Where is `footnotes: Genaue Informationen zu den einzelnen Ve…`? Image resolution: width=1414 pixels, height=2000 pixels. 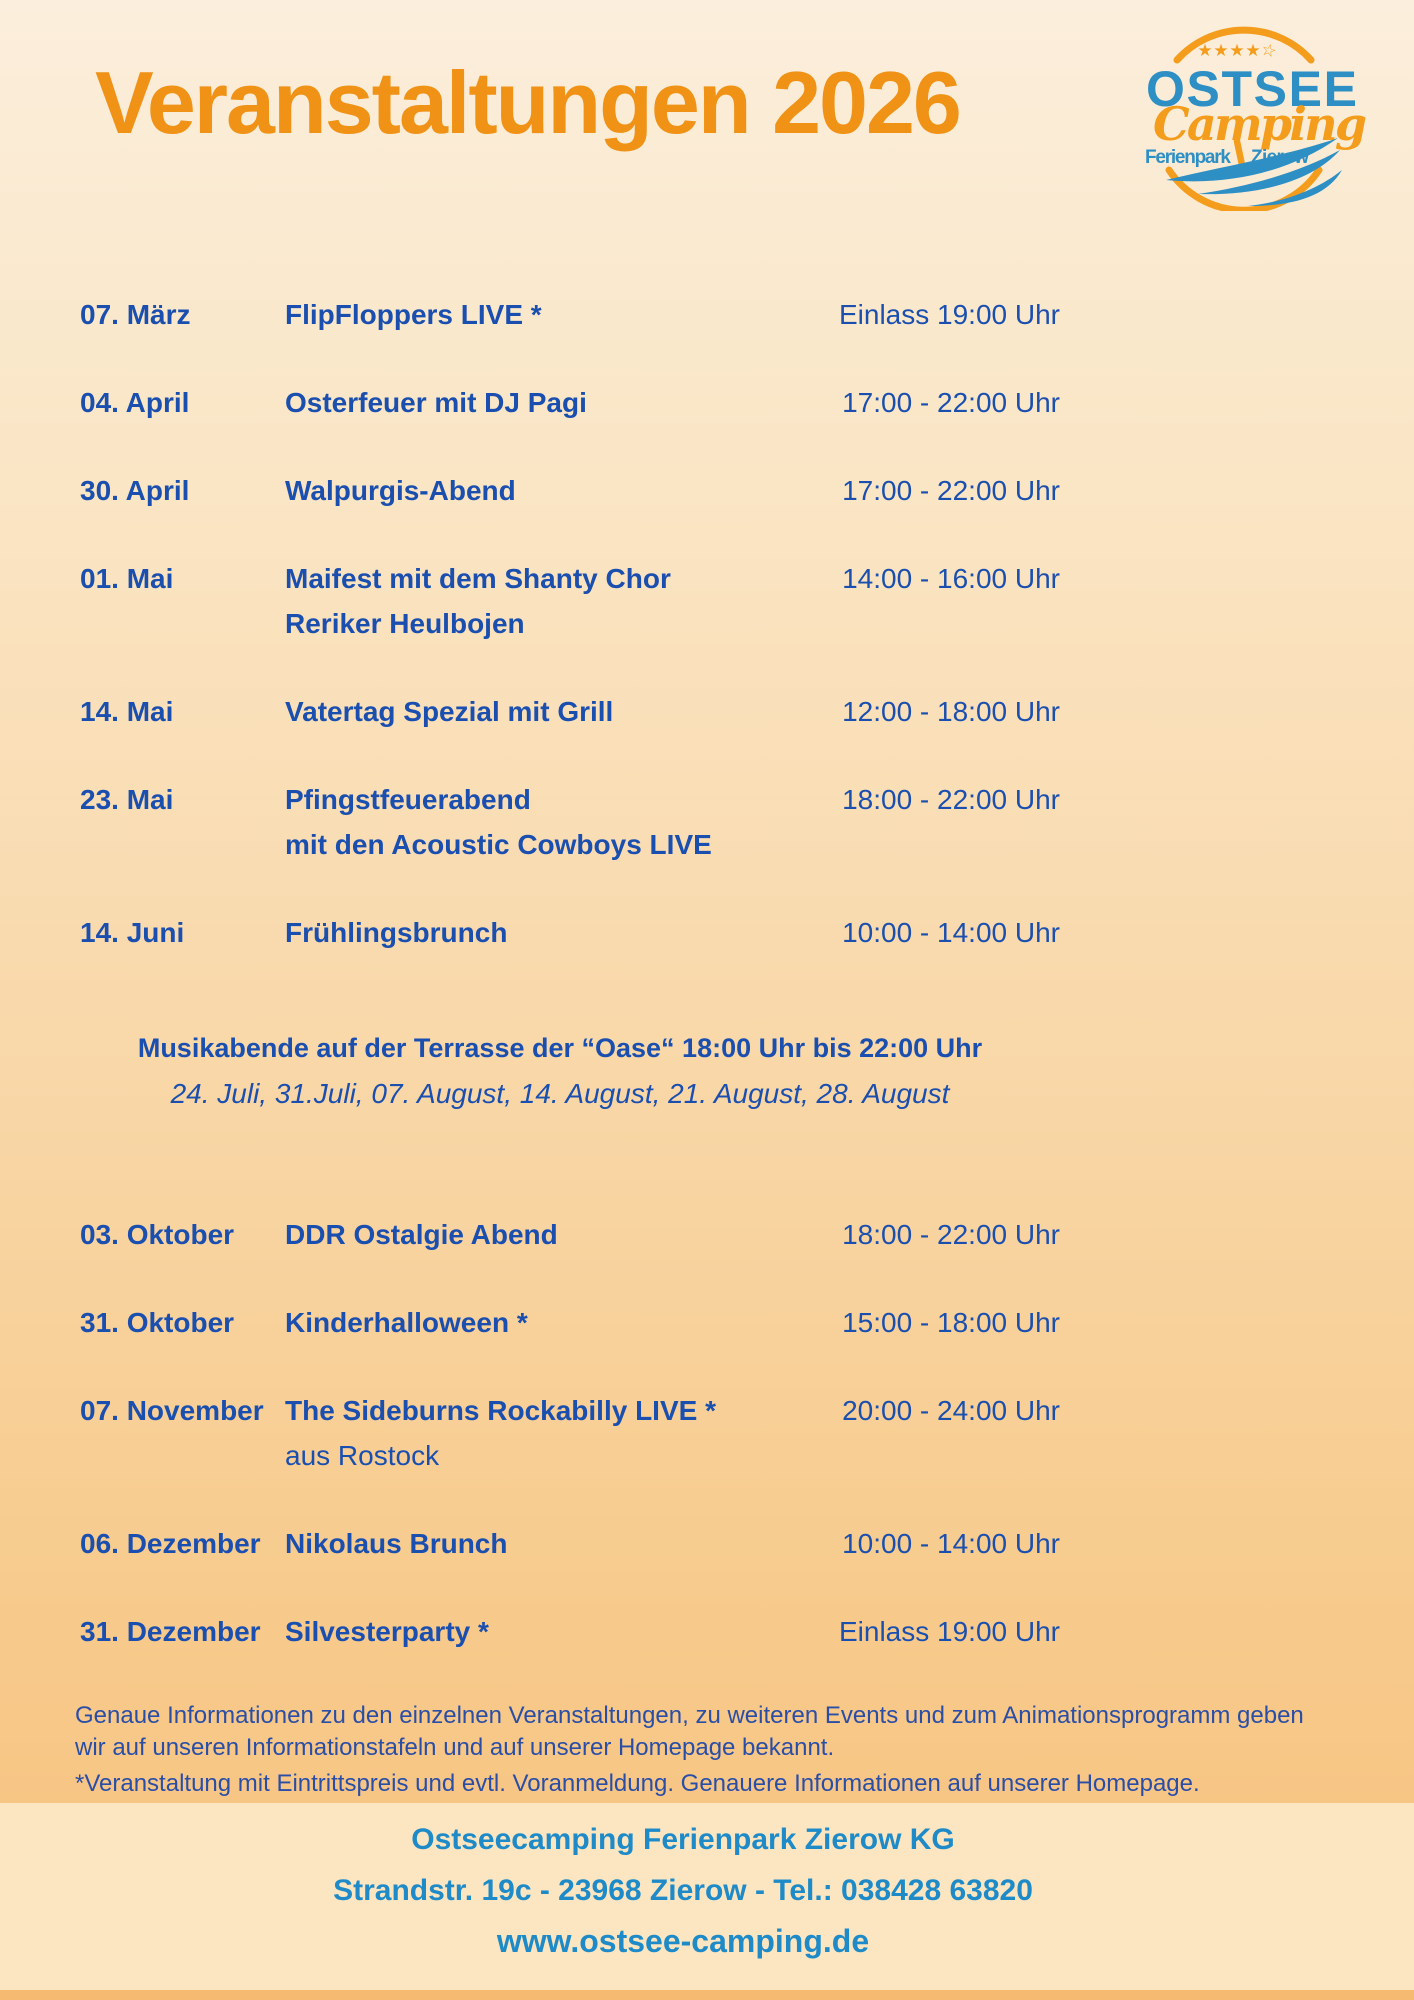
footnotes: Genaue Informationen zu den einzelnen Ve… is located at coordinates (740, 1750).